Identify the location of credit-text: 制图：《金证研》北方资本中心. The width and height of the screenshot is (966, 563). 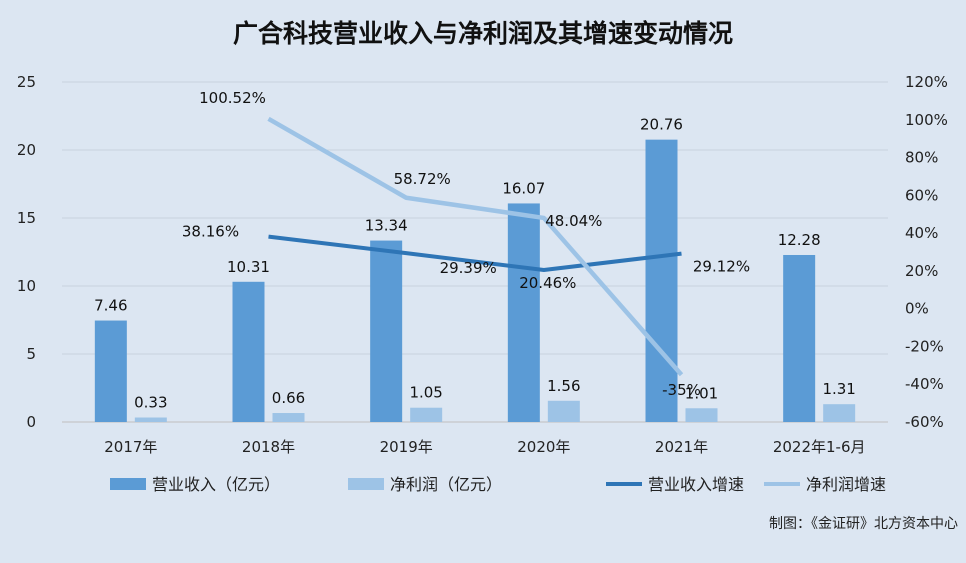
(863, 524).